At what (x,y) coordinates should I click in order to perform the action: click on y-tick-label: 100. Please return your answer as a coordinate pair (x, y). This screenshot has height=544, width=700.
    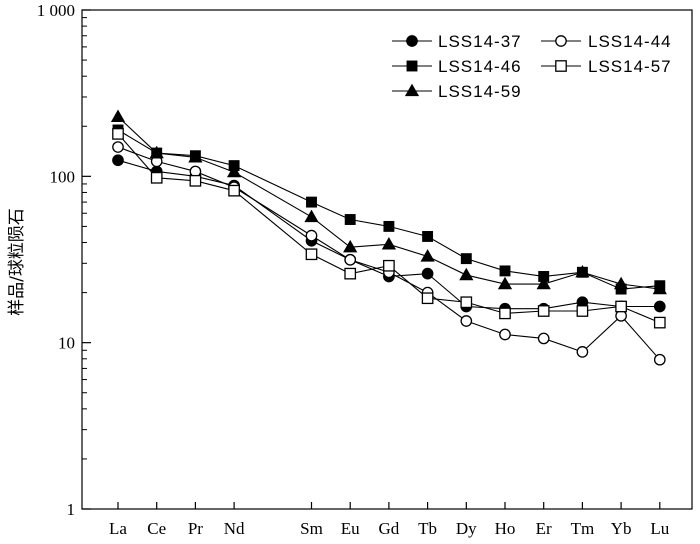
    Looking at the image, I should click on (63, 176).